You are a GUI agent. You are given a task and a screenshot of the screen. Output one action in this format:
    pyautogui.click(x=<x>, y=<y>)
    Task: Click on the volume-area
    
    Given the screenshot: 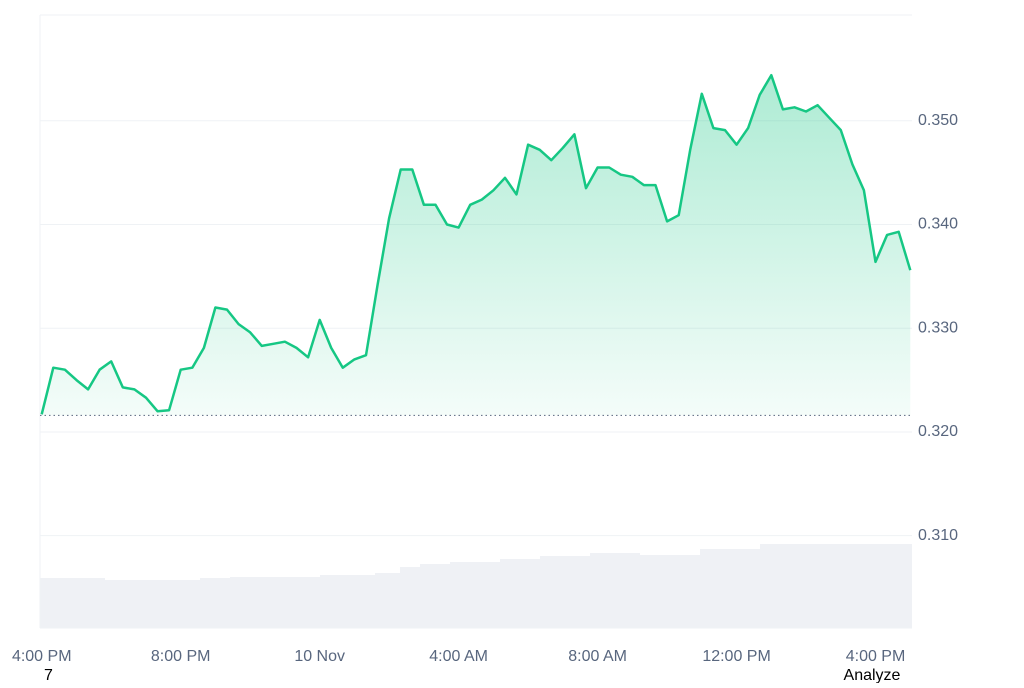 What is the action you would take?
    pyautogui.click(x=476, y=586)
    